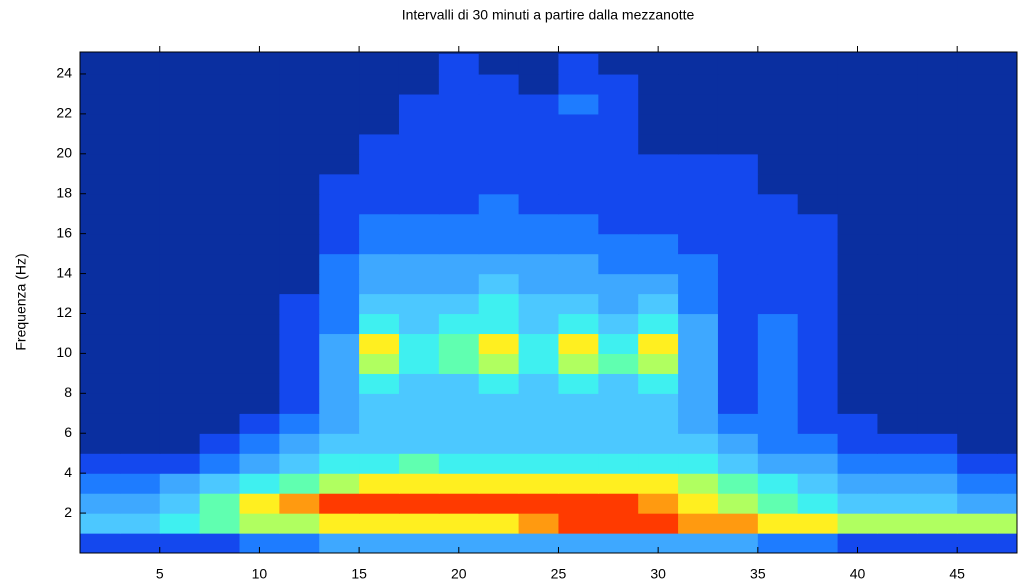 The image size is (1018, 588). I want to click on x-tick-label: 35, so click(758, 574).